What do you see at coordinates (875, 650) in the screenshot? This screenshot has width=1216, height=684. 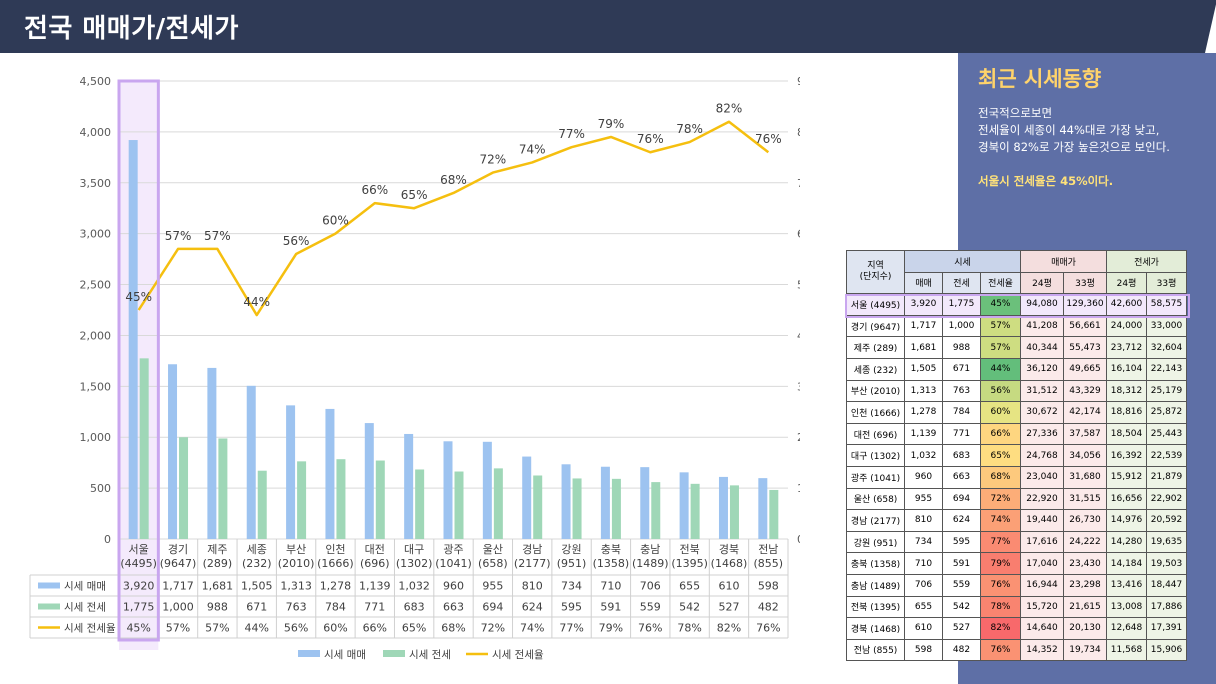 I see `region-cell: 전남 (855)` at bounding box center [875, 650].